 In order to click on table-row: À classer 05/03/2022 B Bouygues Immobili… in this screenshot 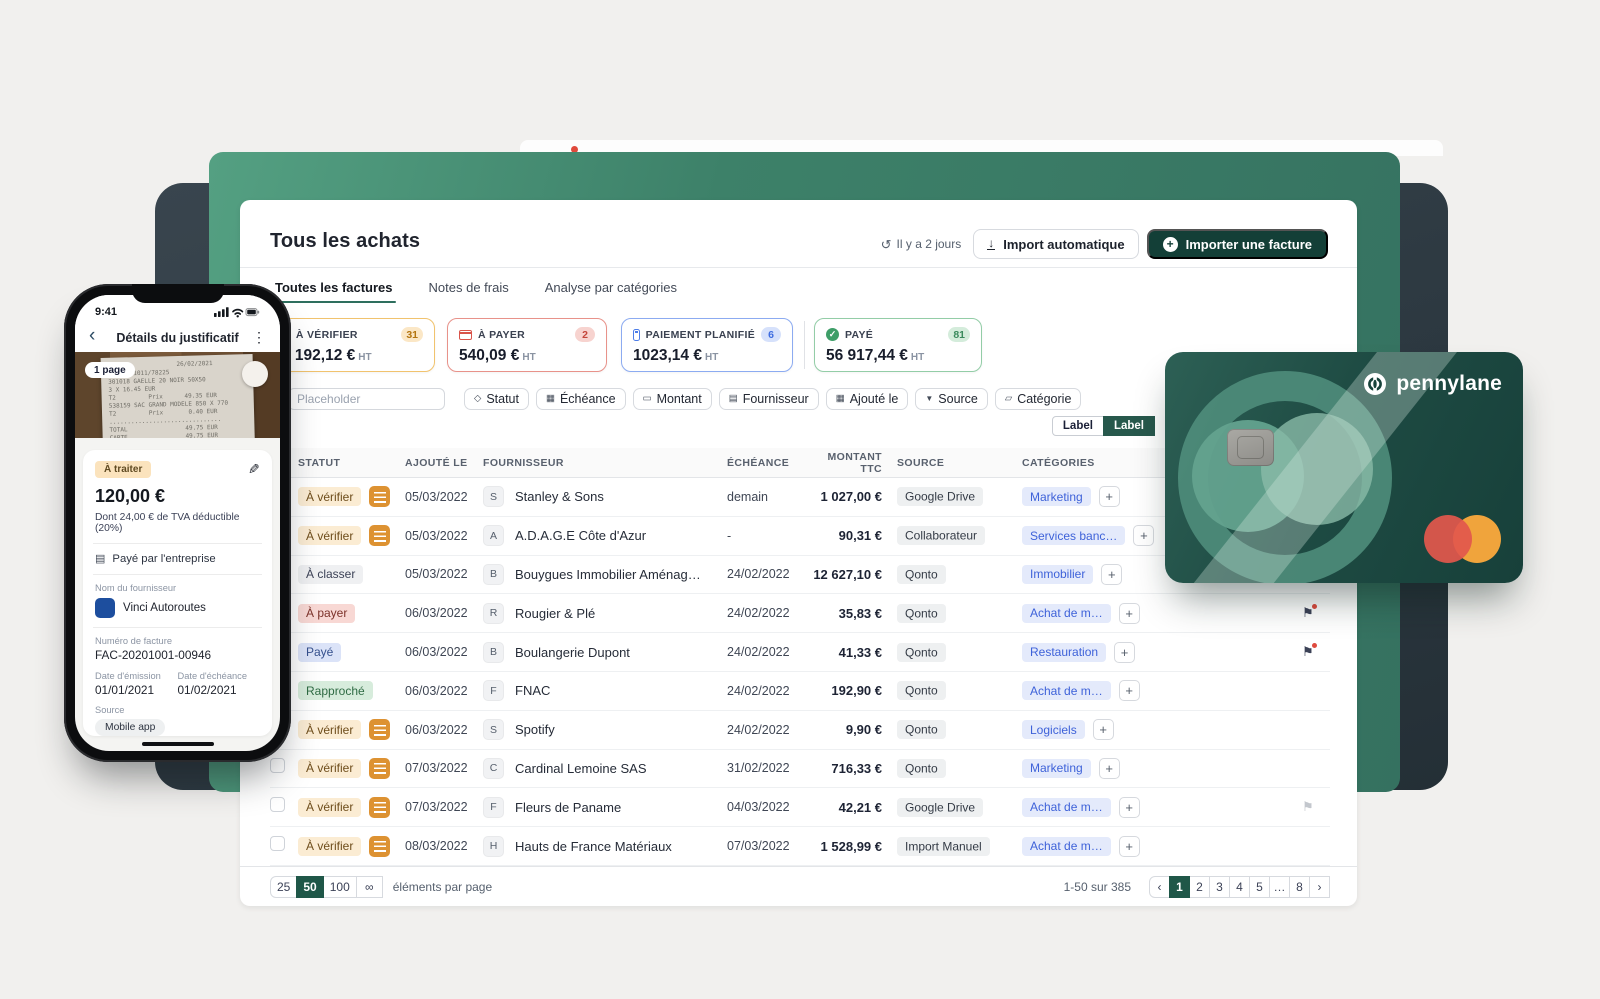, I will do `click(800, 575)`.